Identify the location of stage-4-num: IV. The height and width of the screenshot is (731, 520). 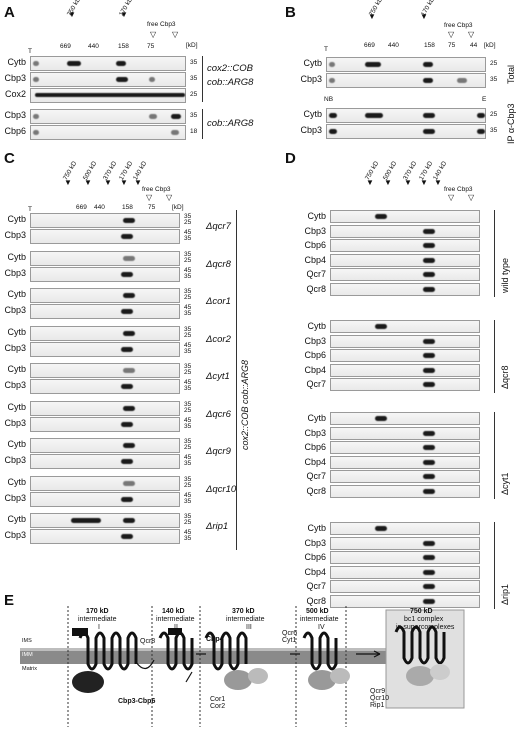
(321, 627).